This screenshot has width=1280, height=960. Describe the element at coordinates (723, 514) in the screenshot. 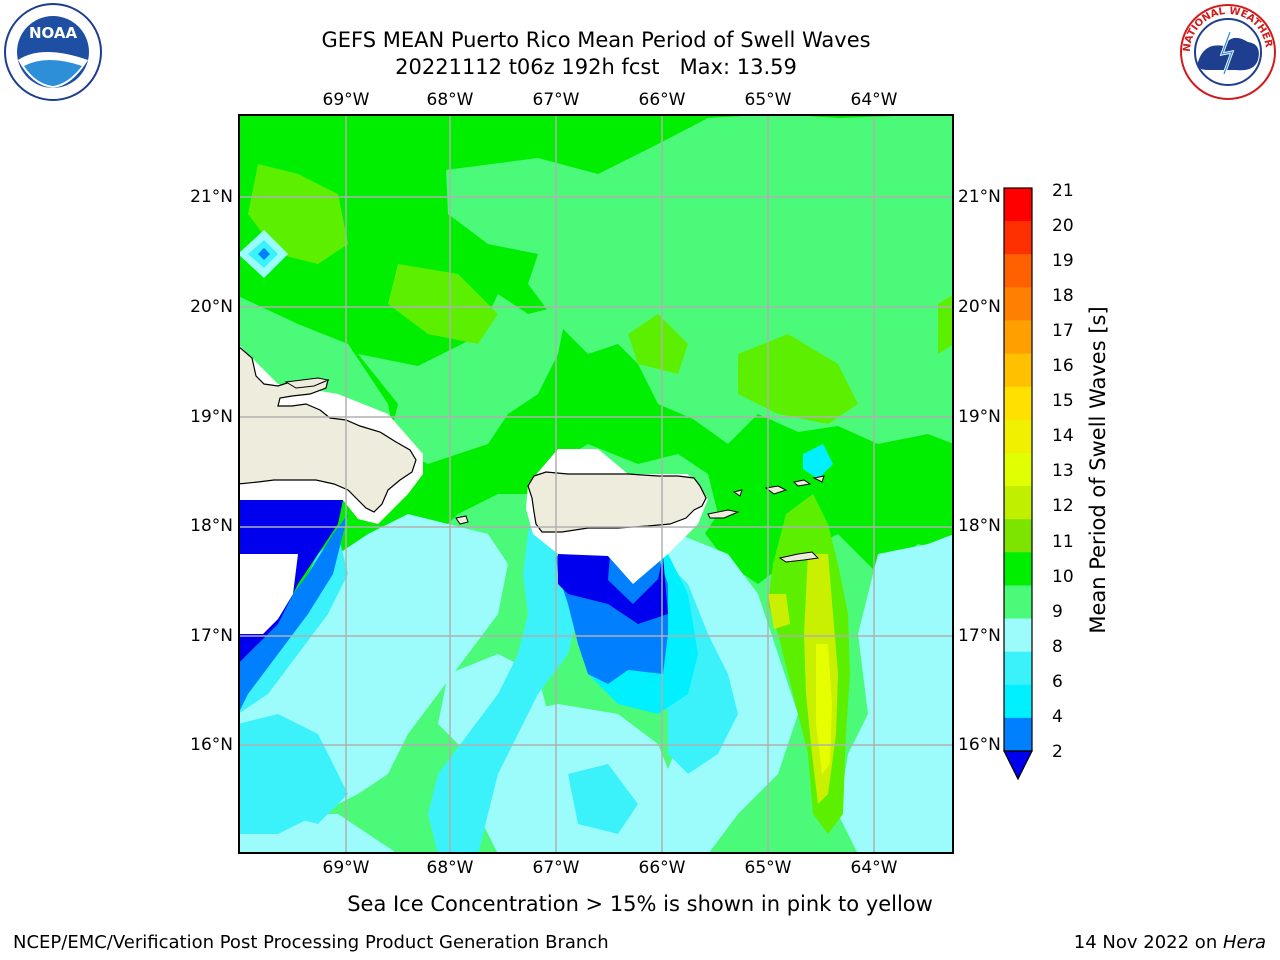

I see `land-vieques` at that location.